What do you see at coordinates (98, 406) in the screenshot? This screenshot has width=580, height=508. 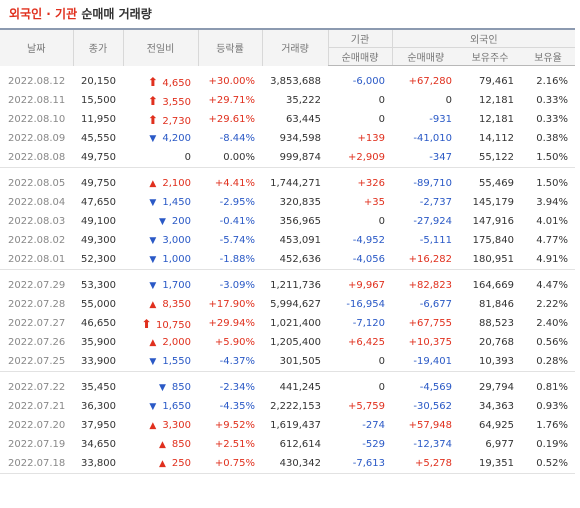 I see `cell-close: 36,300` at bounding box center [98, 406].